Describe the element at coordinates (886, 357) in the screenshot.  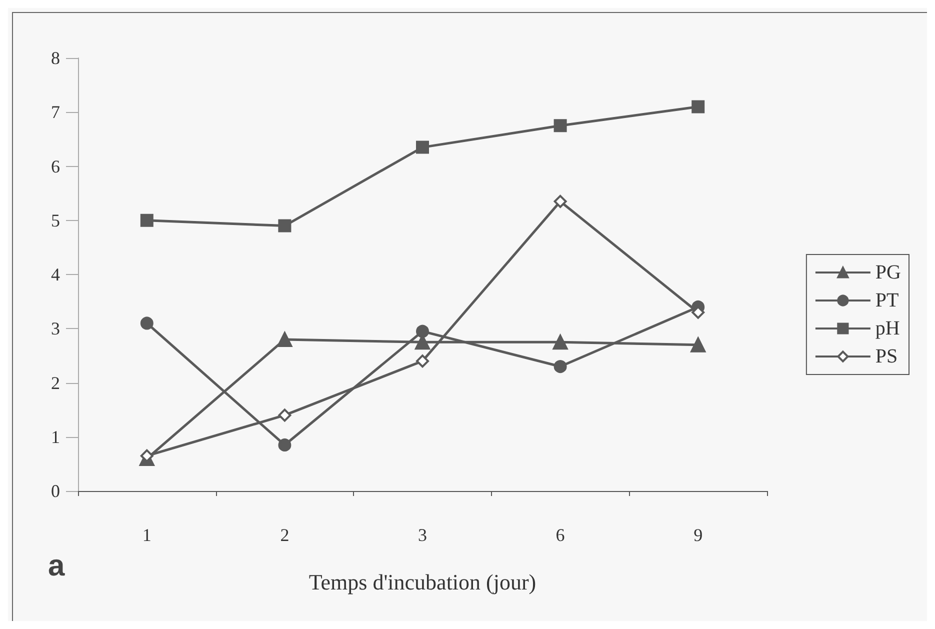
I see `legend-label: PS` at that location.